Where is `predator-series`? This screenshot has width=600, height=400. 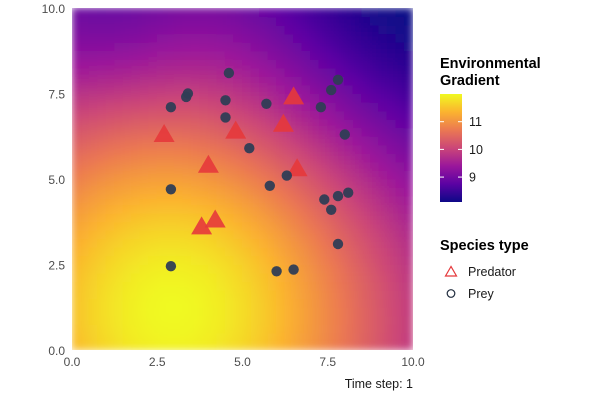 predator-series is located at coordinates (230, 160).